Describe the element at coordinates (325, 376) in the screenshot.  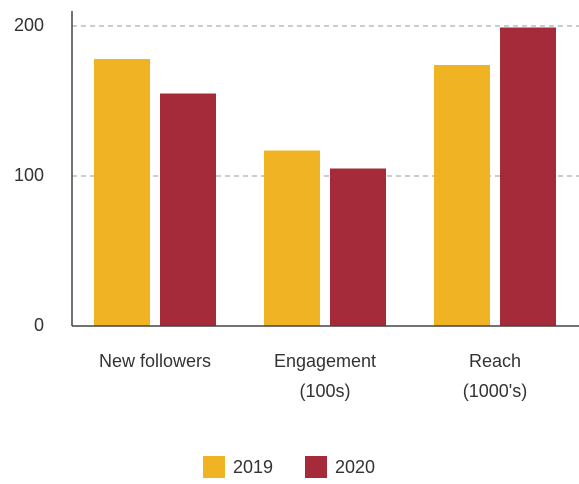
I see `x-tick-label: Engagement (100s)` at that location.